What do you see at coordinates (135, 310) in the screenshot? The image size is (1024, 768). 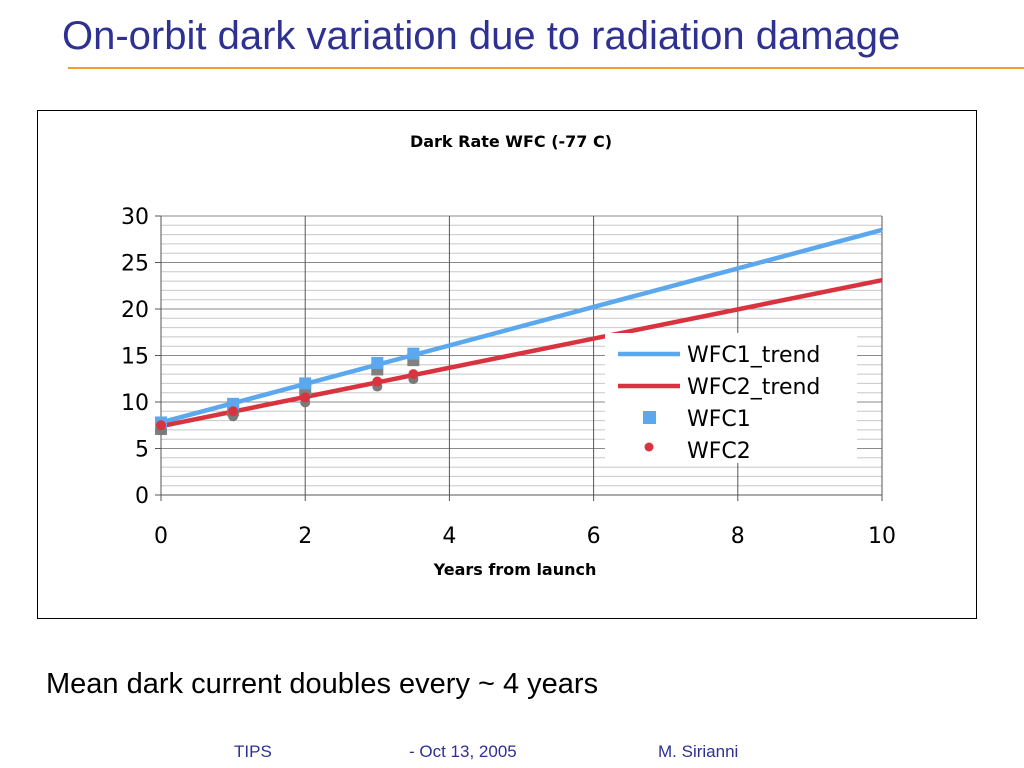 I see `y-tick-label: 20` at bounding box center [135, 310].